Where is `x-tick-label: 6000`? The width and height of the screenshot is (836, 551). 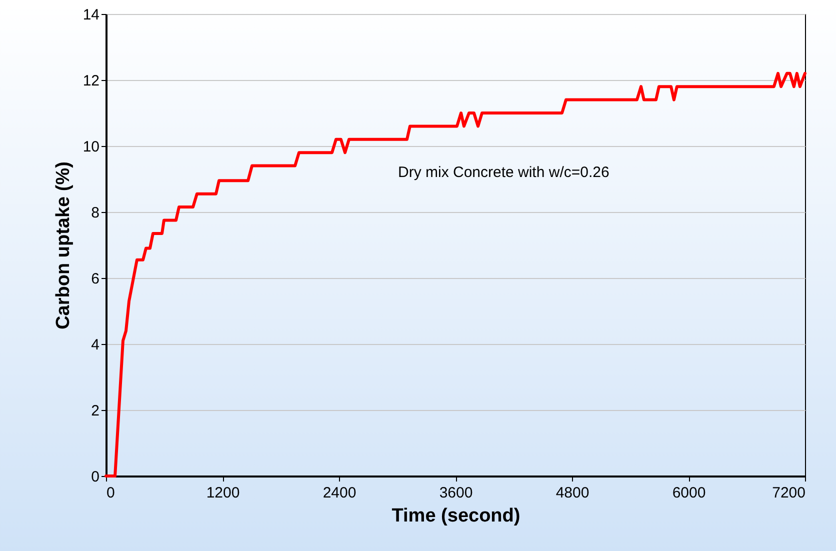 x-tick-label: 6000 is located at coordinates (689, 493).